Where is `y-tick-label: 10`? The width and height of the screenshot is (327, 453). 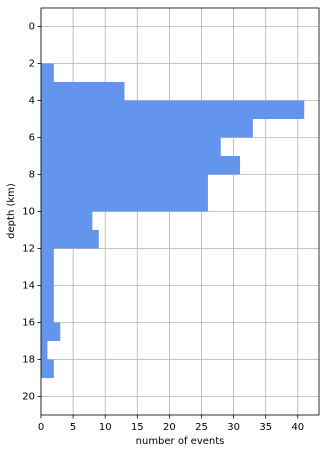
y-tick-label: 10 is located at coordinates (28, 212).